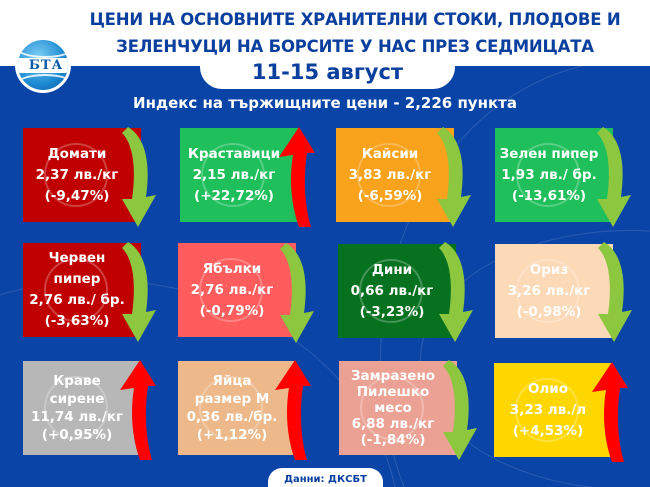 The width and height of the screenshot is (650, 487). What do you see at coordinates (76, 290) in the screenshot?
I see `red-pepper-icon` at bounding box center [76, 290].